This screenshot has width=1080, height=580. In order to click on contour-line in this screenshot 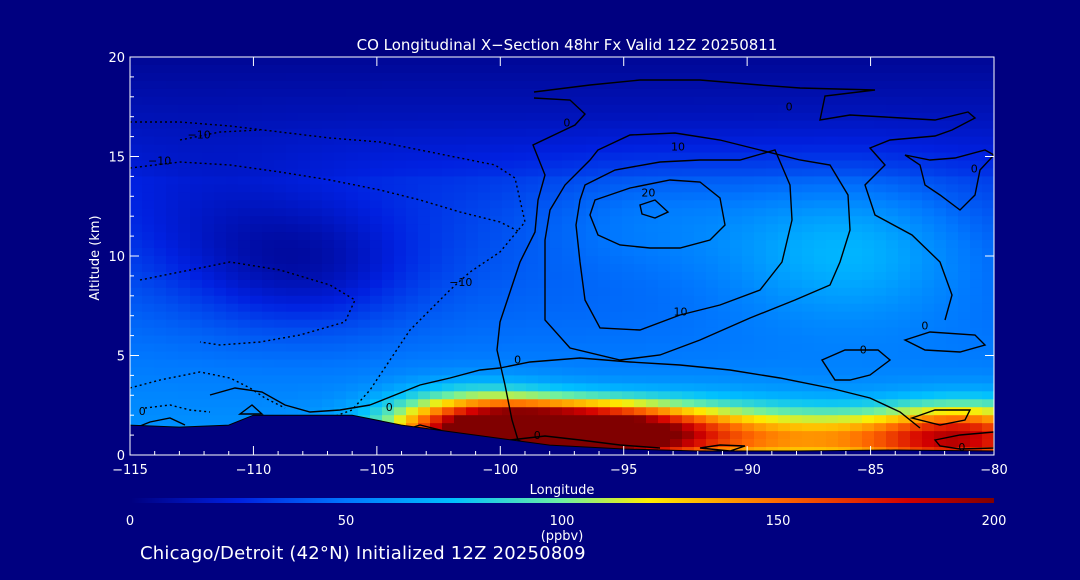, I will do `click(220, 135)`.